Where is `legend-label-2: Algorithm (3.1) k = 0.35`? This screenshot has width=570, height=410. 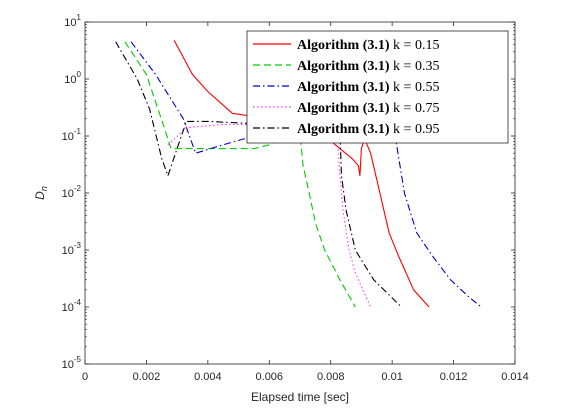 legend-label-2: Algorithm (3.1) k = 0.35 is located at coordinates (368, 66).